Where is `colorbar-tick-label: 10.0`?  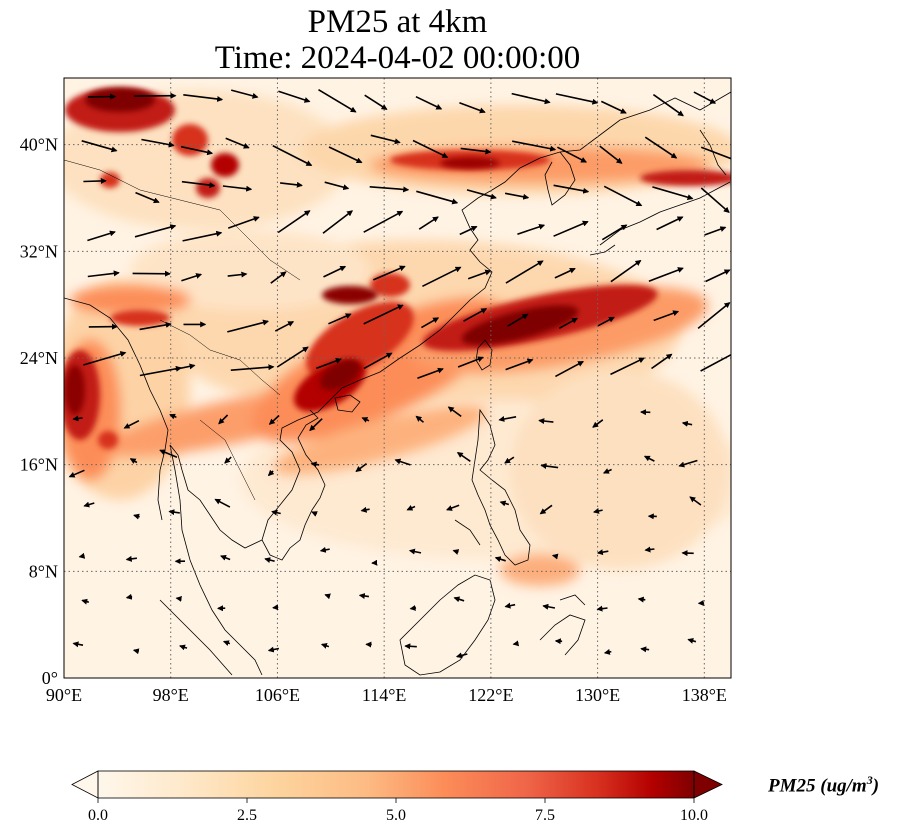
colorbar-tick-label: 10.0 is located at coordinates (694, 815).